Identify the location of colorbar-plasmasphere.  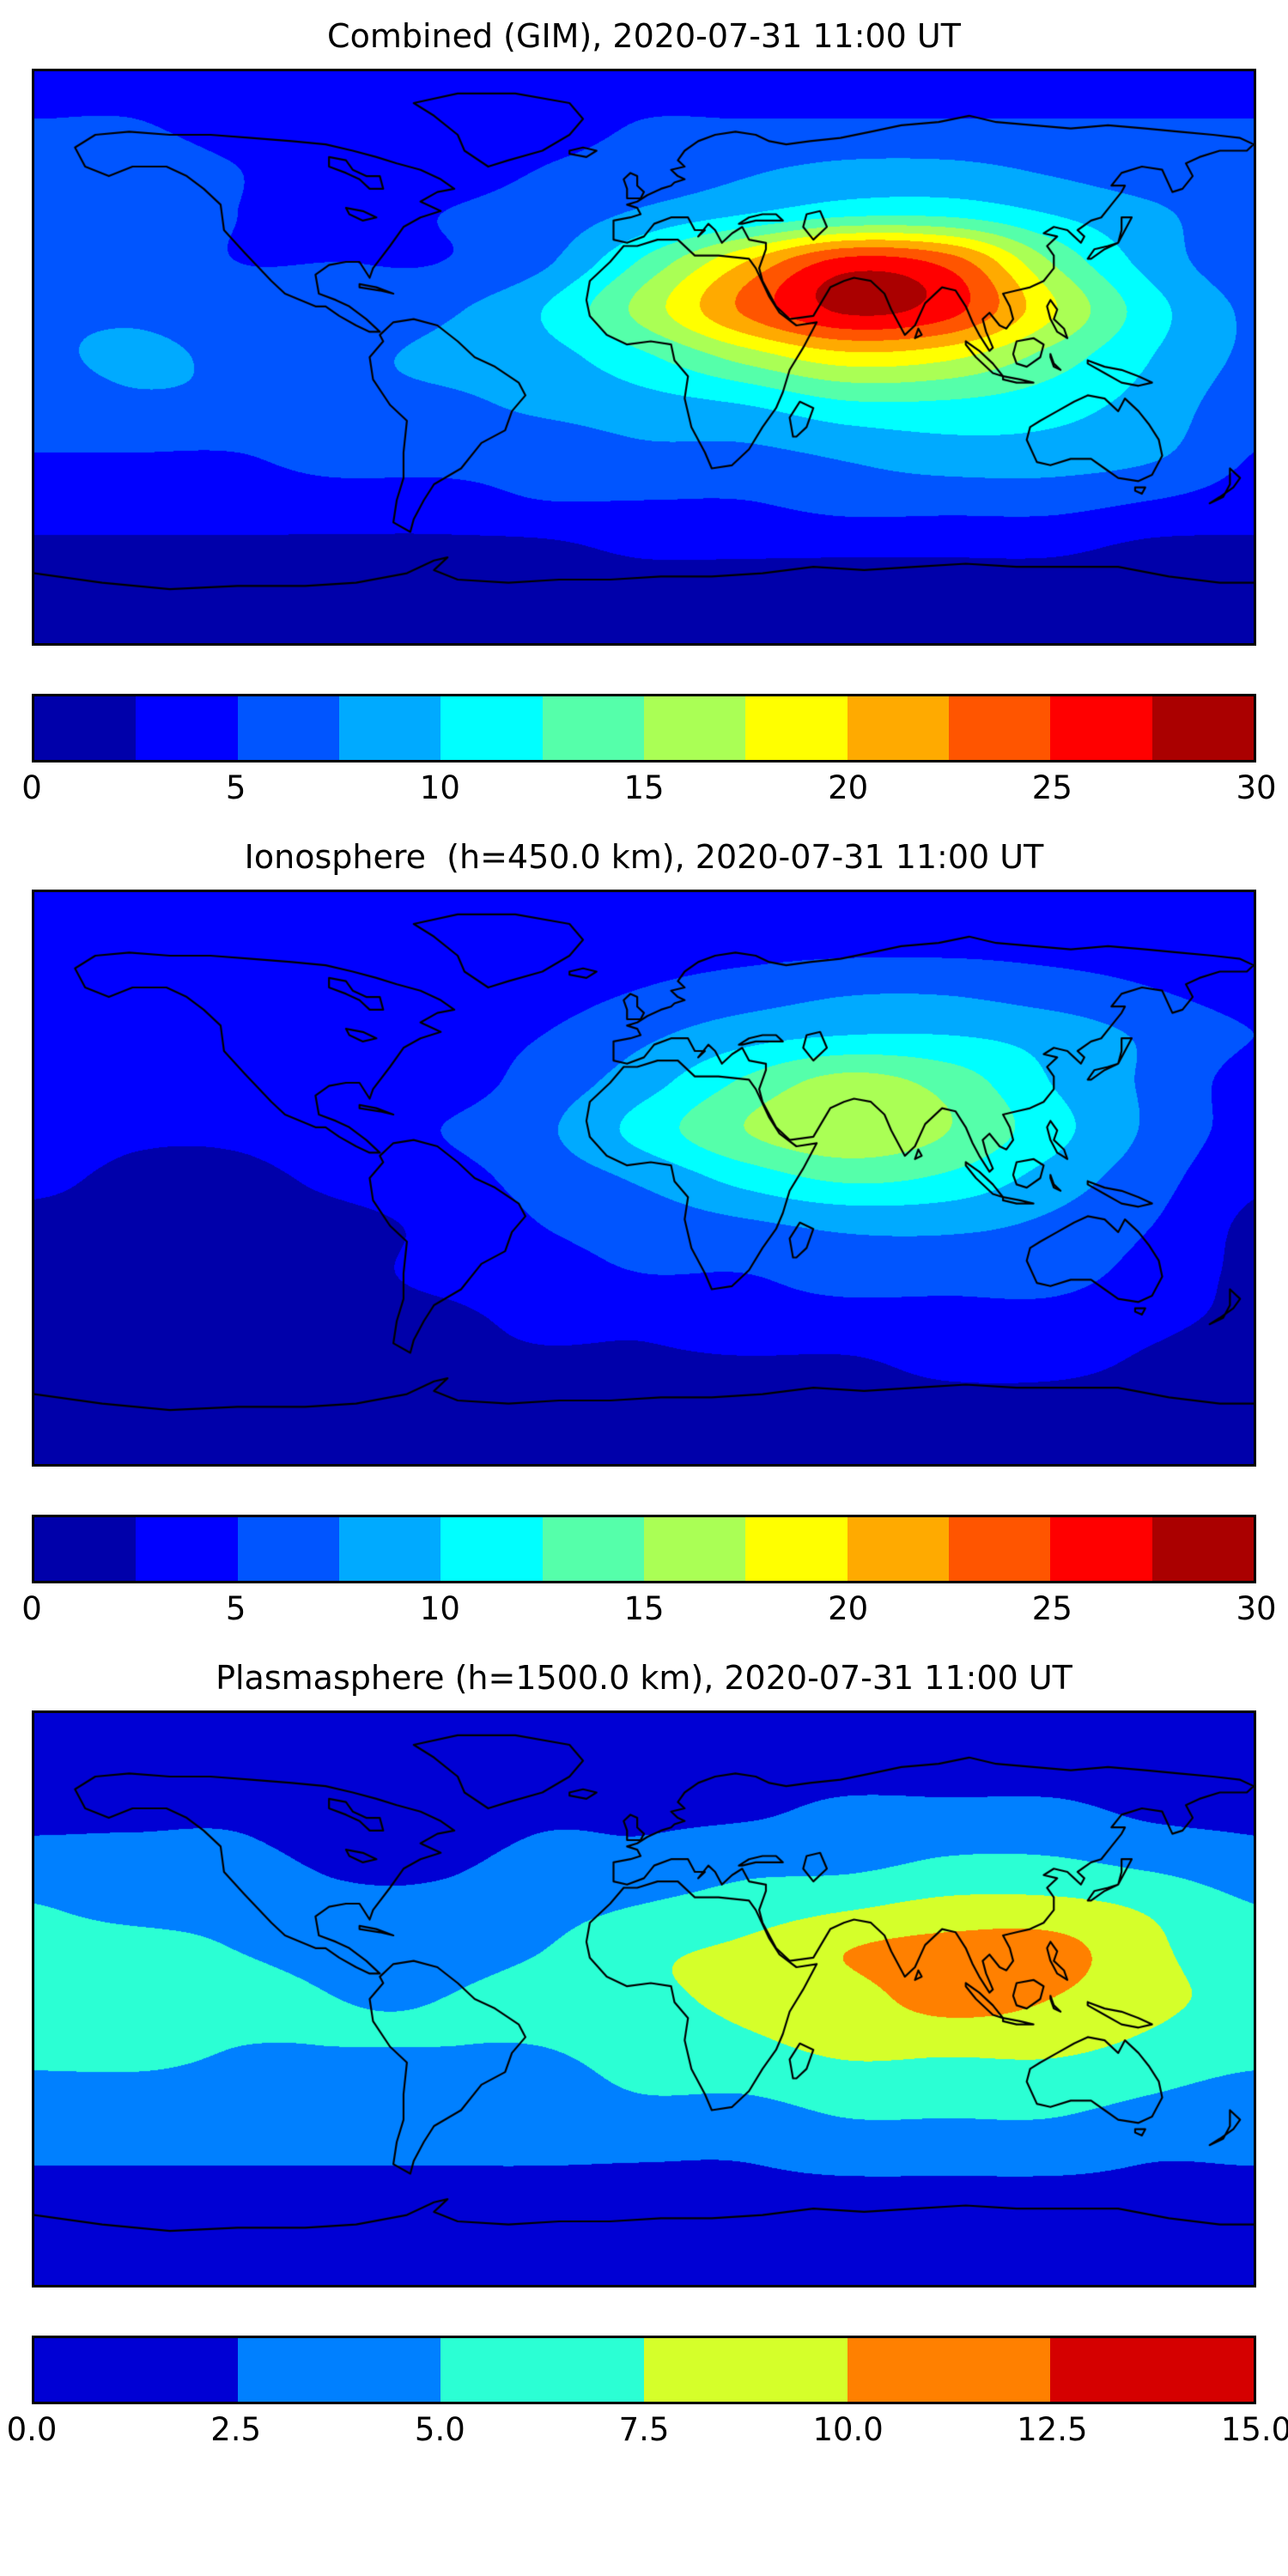
(644, 2370).